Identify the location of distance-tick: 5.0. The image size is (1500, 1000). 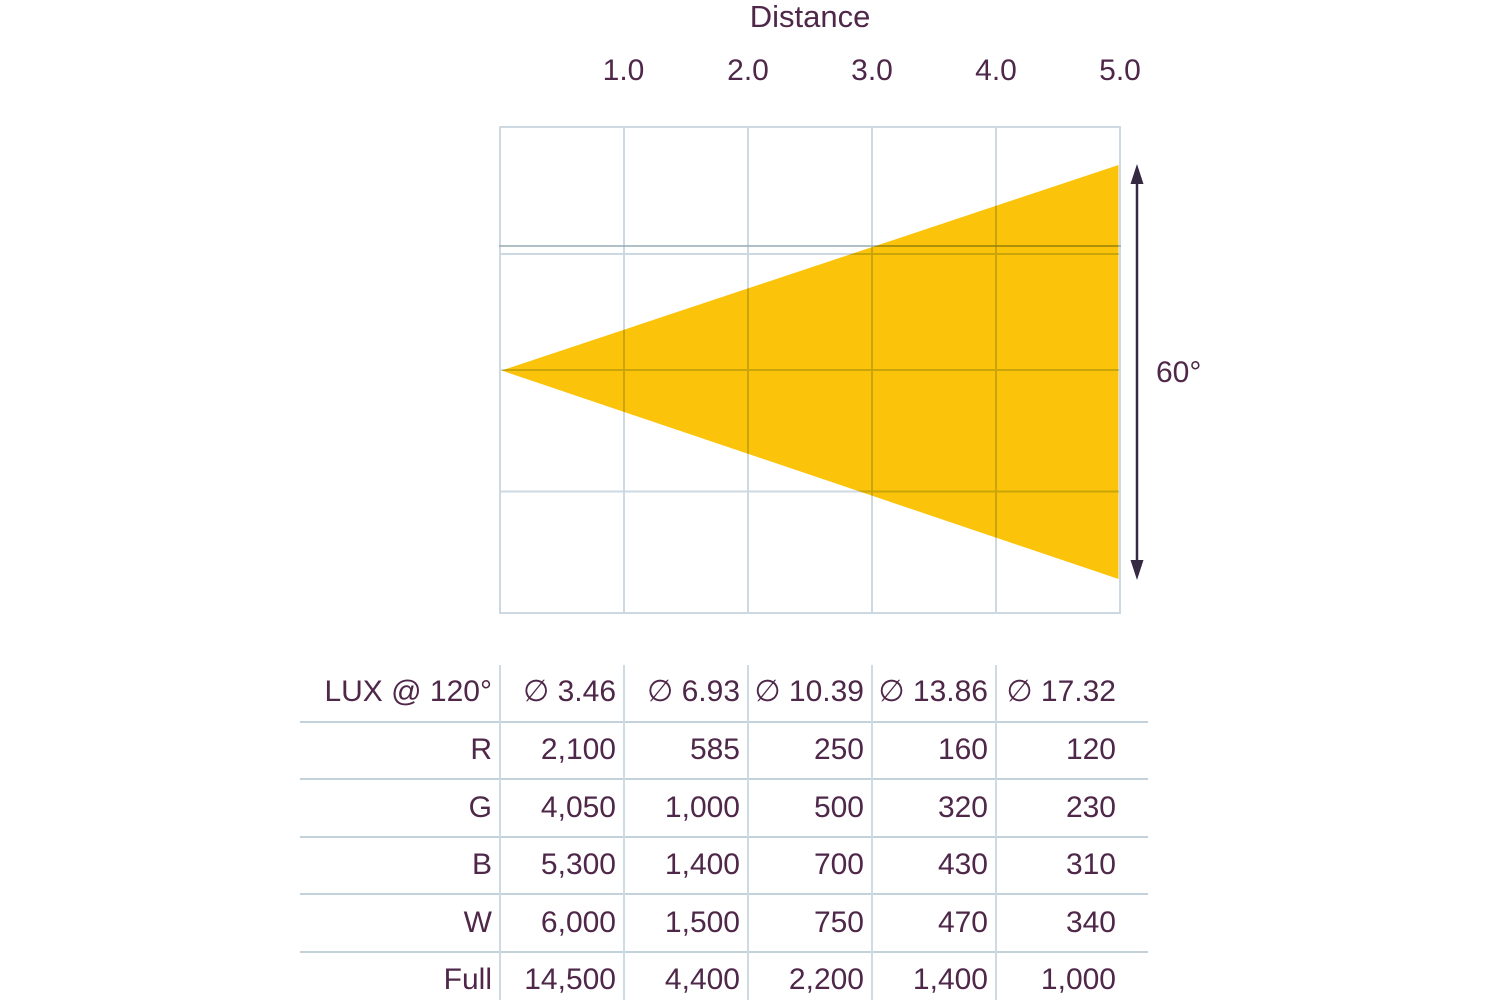
(1120, 70).